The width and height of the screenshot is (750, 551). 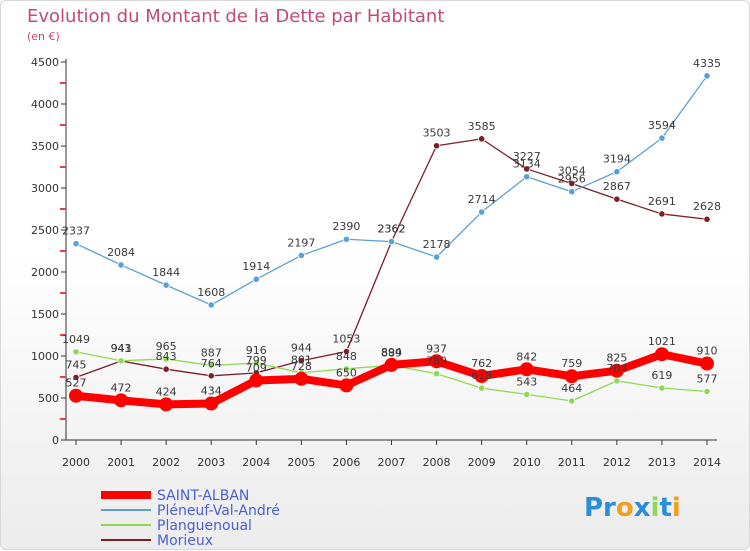 I want to click on data-label: 3503, so click(x=437, y=133).